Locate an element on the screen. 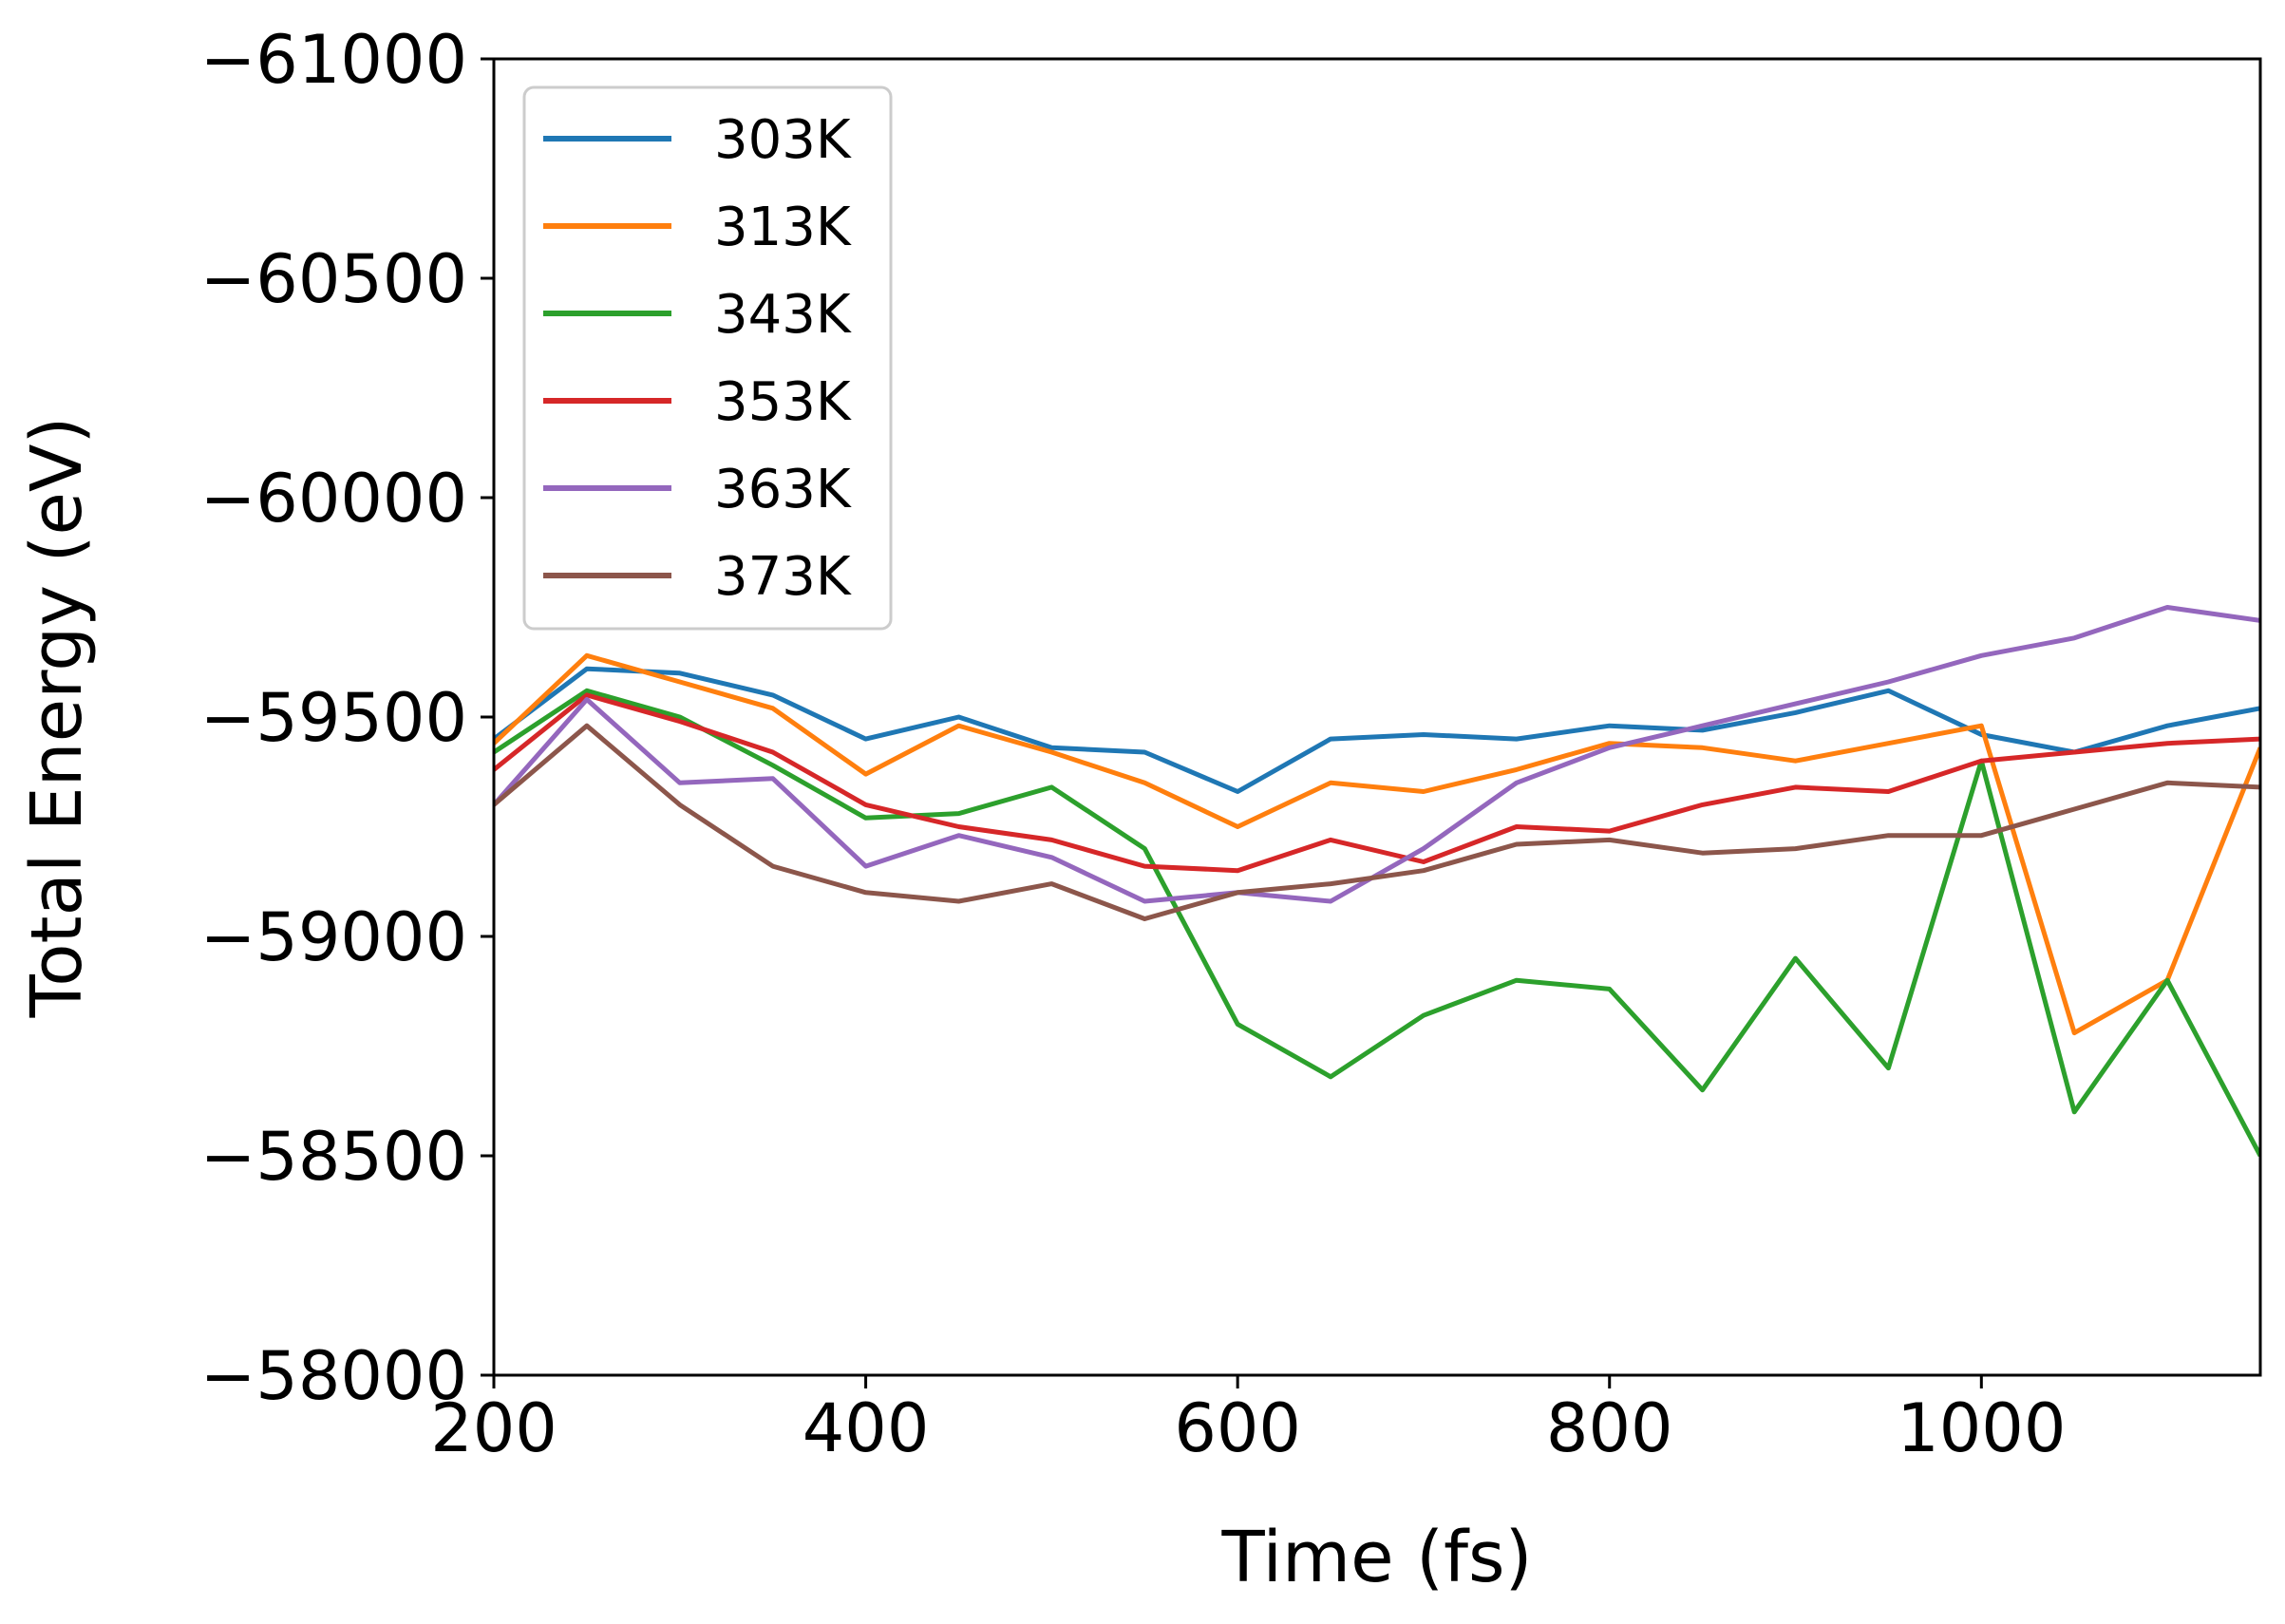  x-tick-label: 1000 is located at coordinates (1981, 1428).